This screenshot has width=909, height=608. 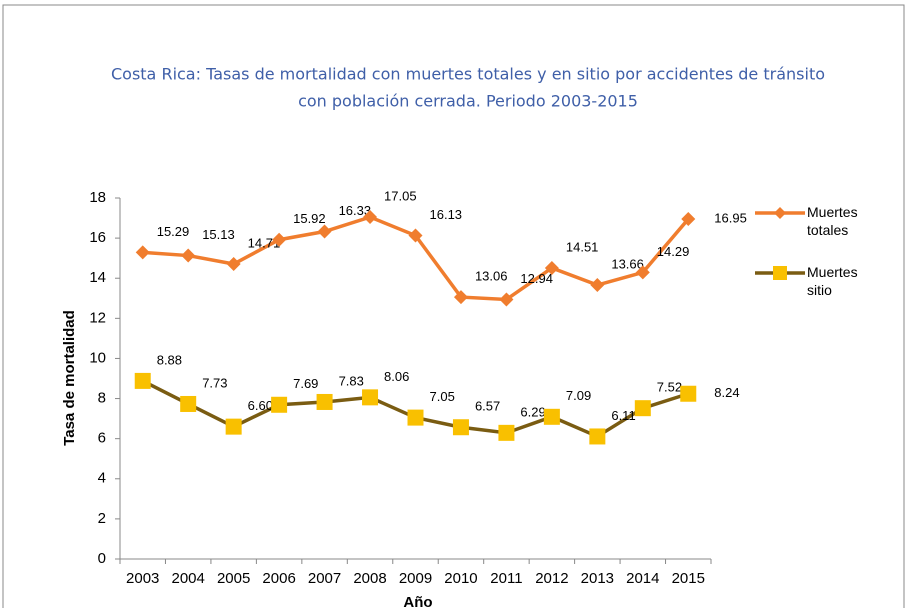 What do you see at coordinates (214, 382) in the screenshot?
I see `data-label: 7.73` at bounding box center [214, 382].